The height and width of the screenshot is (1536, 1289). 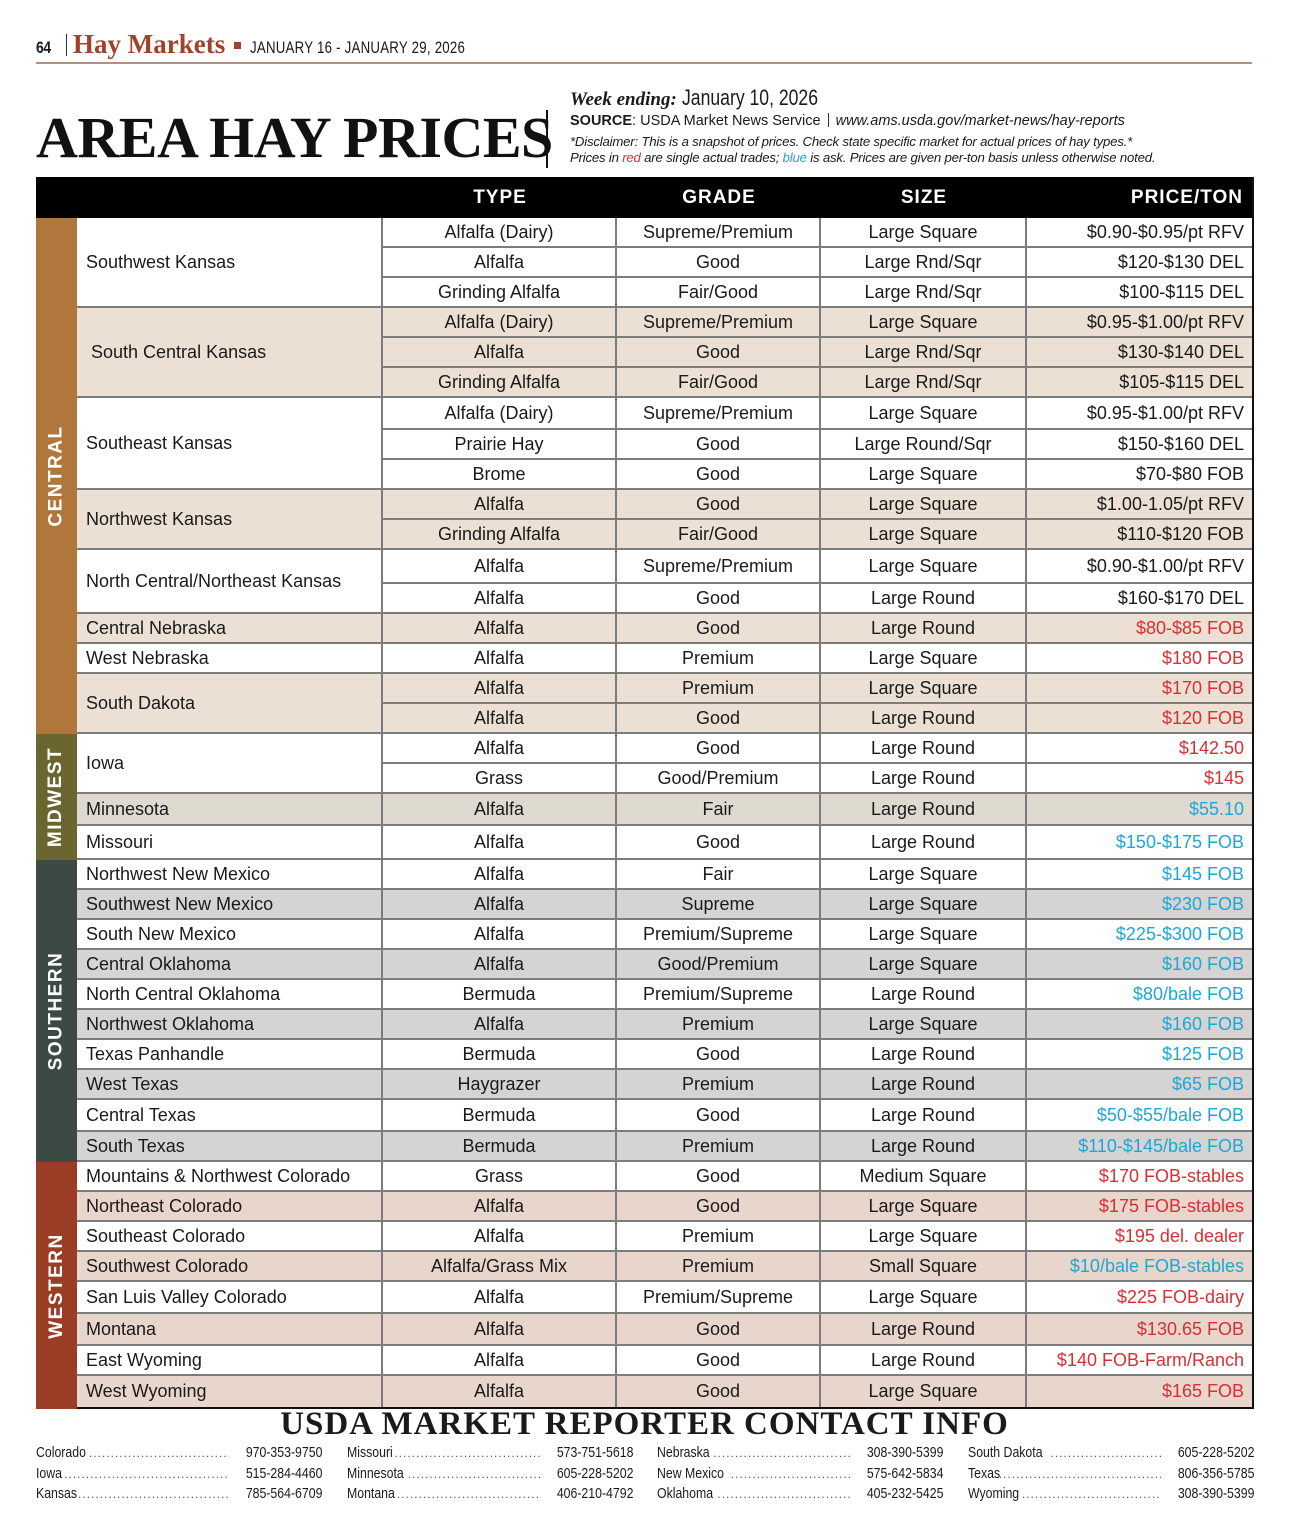 I want to click on price-cell: $1.00-1.05/pt RFV, so click(x=1140, y=505).